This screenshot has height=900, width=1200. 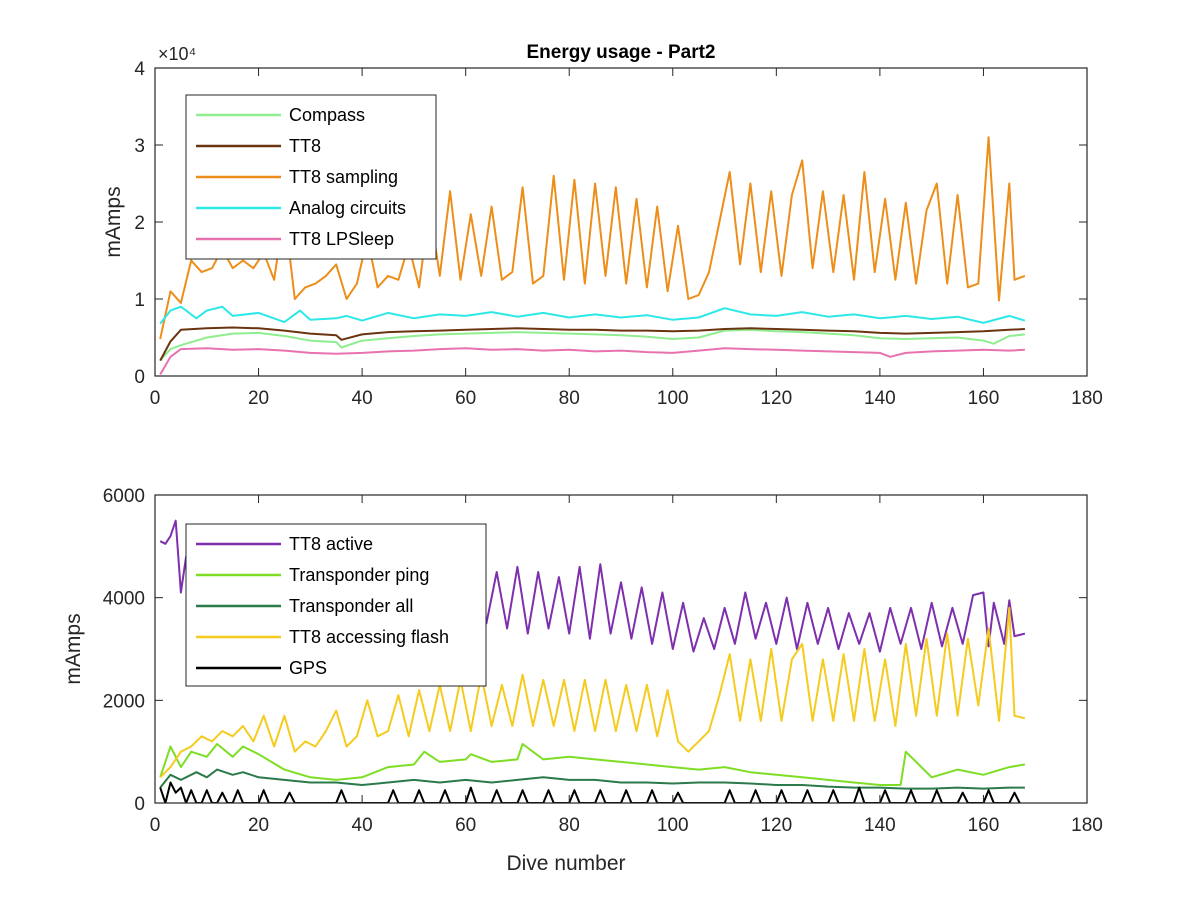 What do you see at coordinates (369, 637) in the screenshot?
I see `legend-entry: TT8 accessing flash` at bounding box center [369, 637].